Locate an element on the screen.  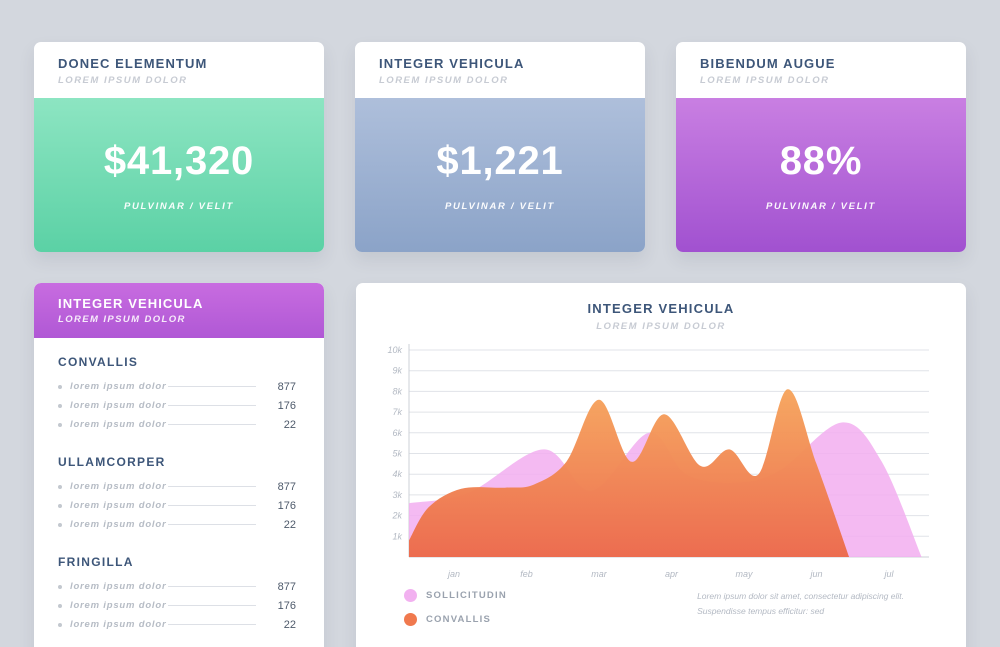
stat-value: $41,320 is located at coordinates (179, 160).